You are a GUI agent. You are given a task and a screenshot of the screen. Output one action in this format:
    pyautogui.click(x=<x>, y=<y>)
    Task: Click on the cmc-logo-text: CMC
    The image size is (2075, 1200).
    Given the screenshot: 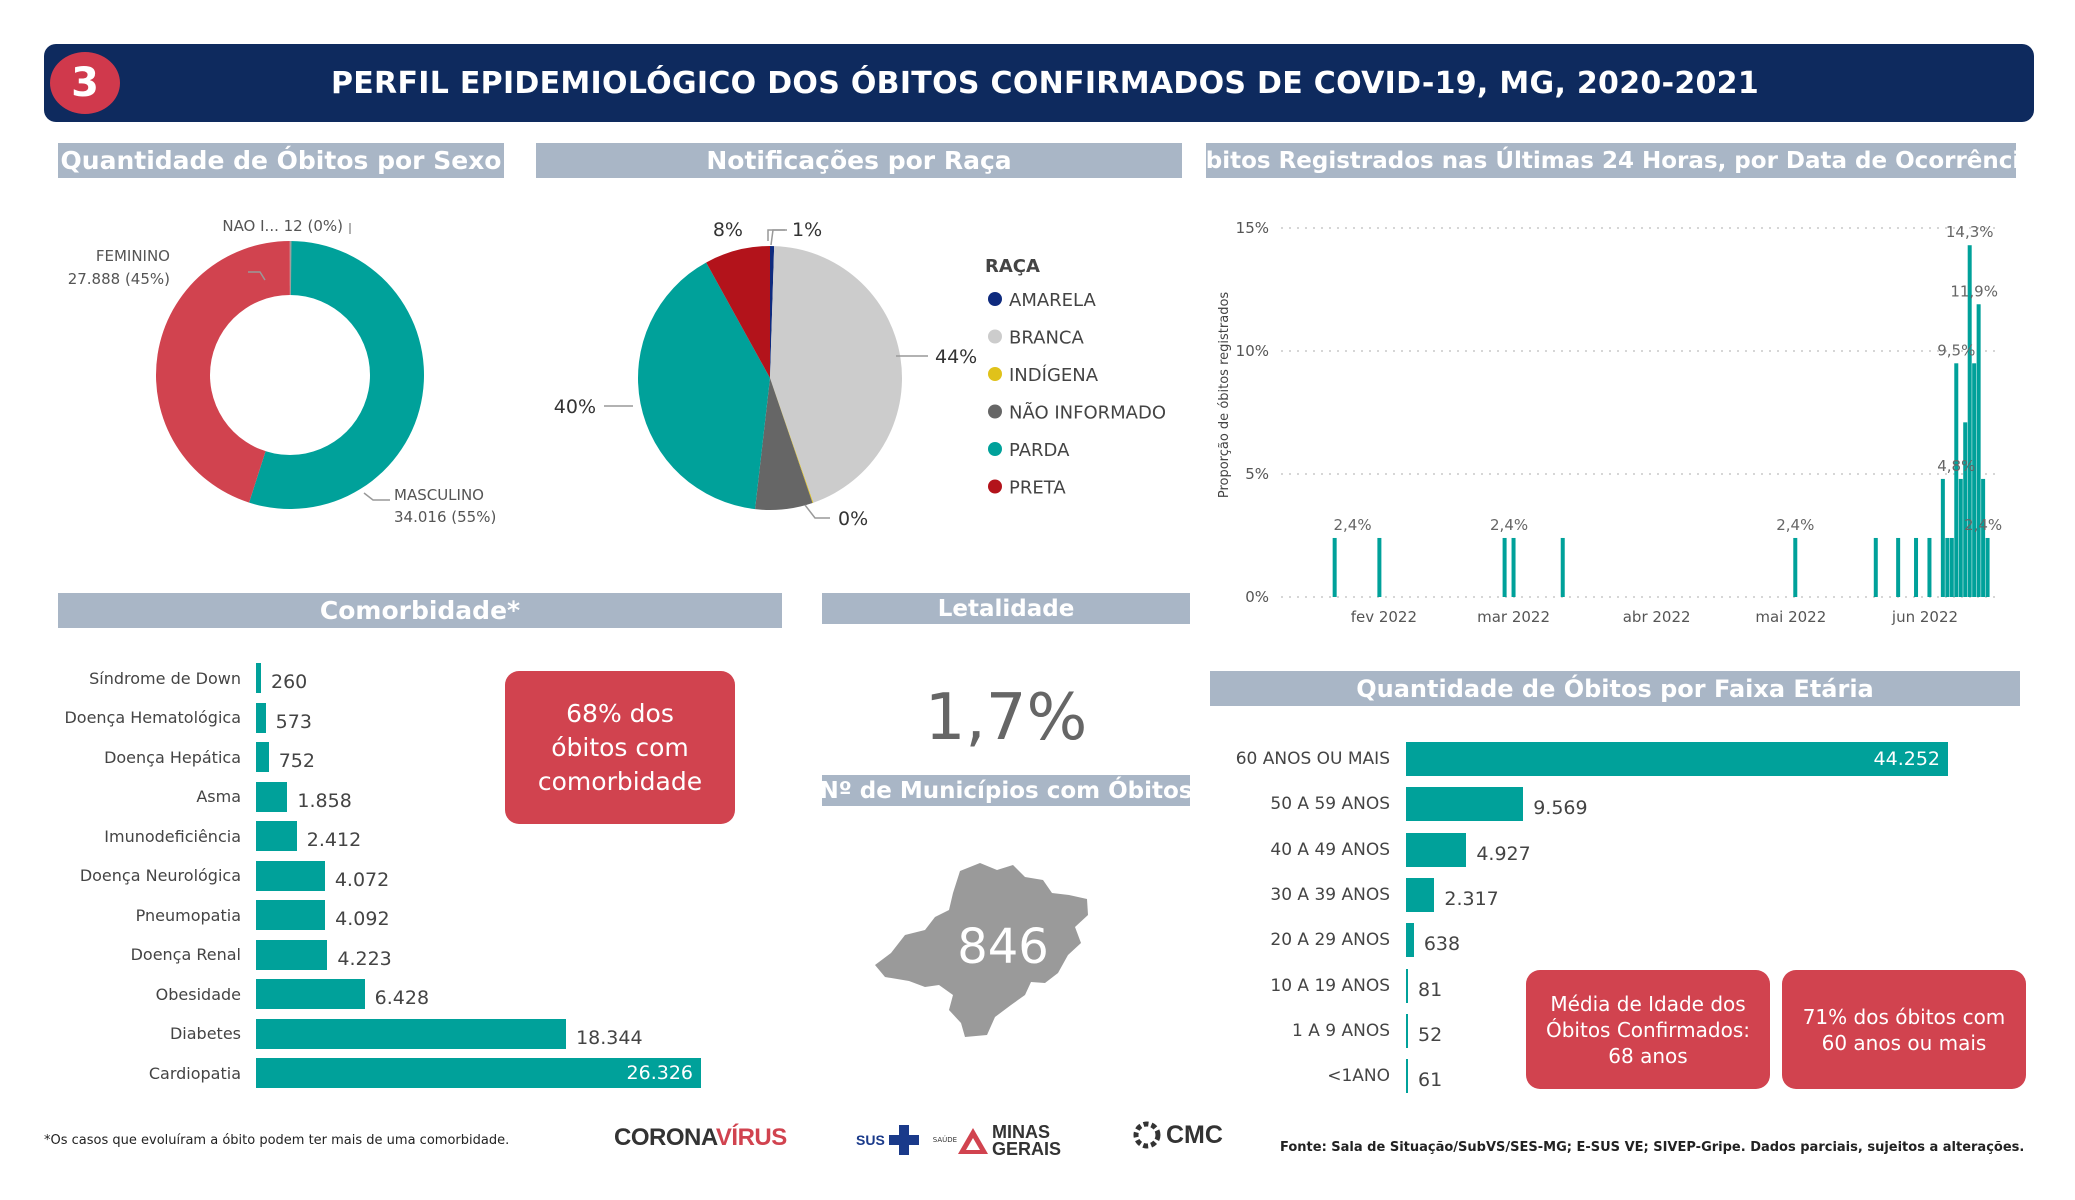 What is the action you would take?
    pyautogui.click(x=1194, y=1134)
    